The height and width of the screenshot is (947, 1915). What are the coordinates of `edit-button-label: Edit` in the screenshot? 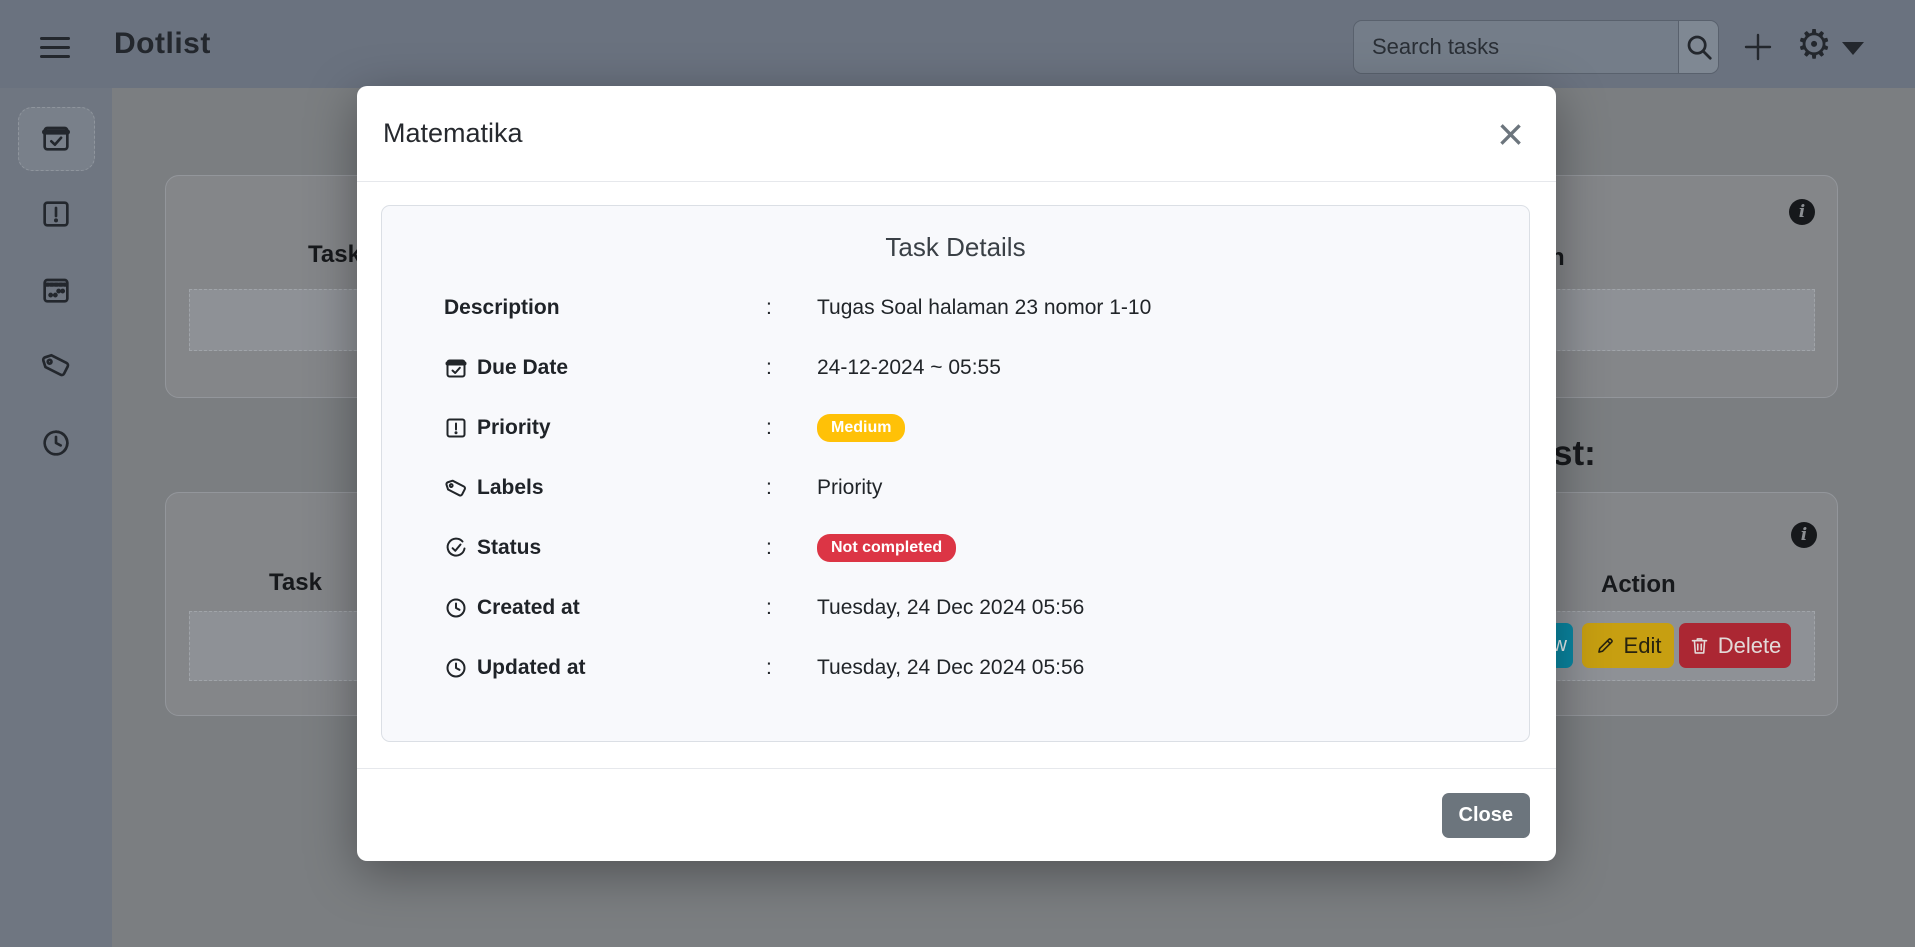 It's located at (1642, 645).